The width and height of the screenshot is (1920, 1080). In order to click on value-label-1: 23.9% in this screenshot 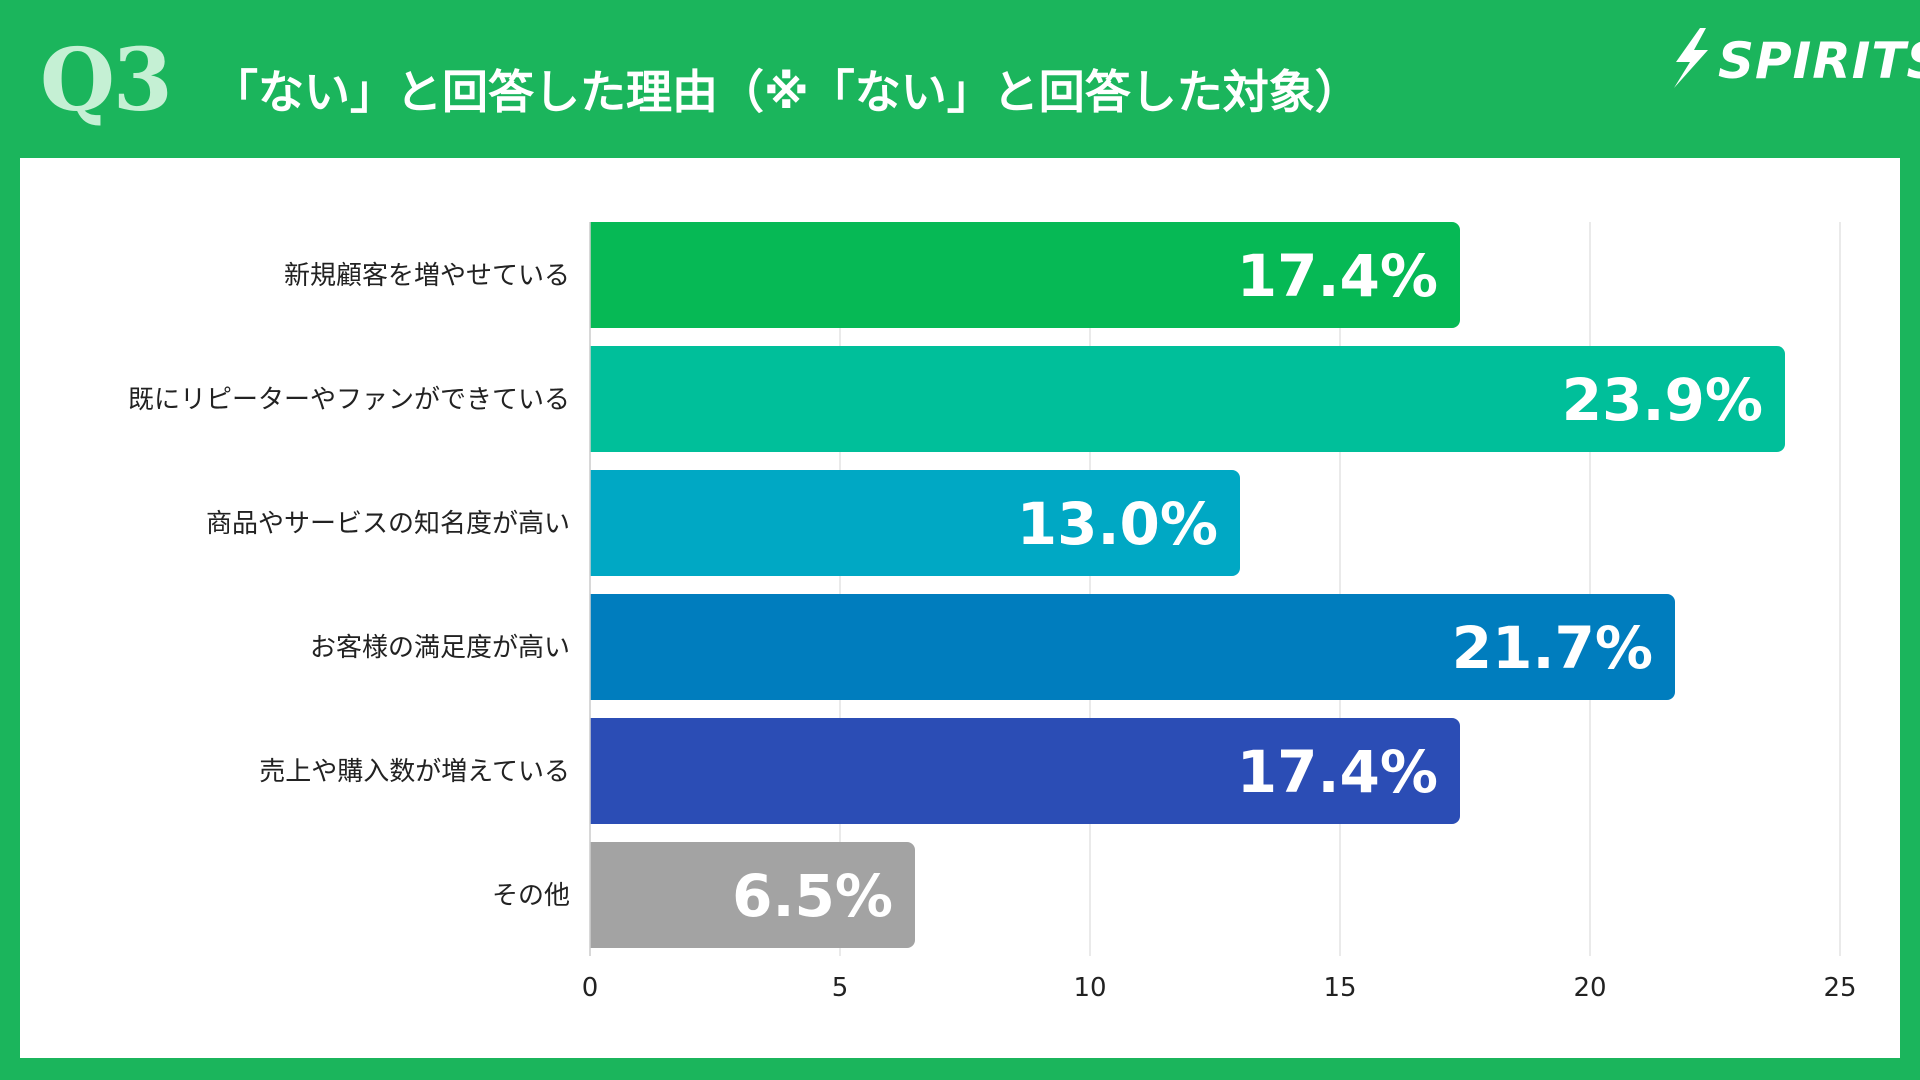, I will do `click(1662, 400)`.